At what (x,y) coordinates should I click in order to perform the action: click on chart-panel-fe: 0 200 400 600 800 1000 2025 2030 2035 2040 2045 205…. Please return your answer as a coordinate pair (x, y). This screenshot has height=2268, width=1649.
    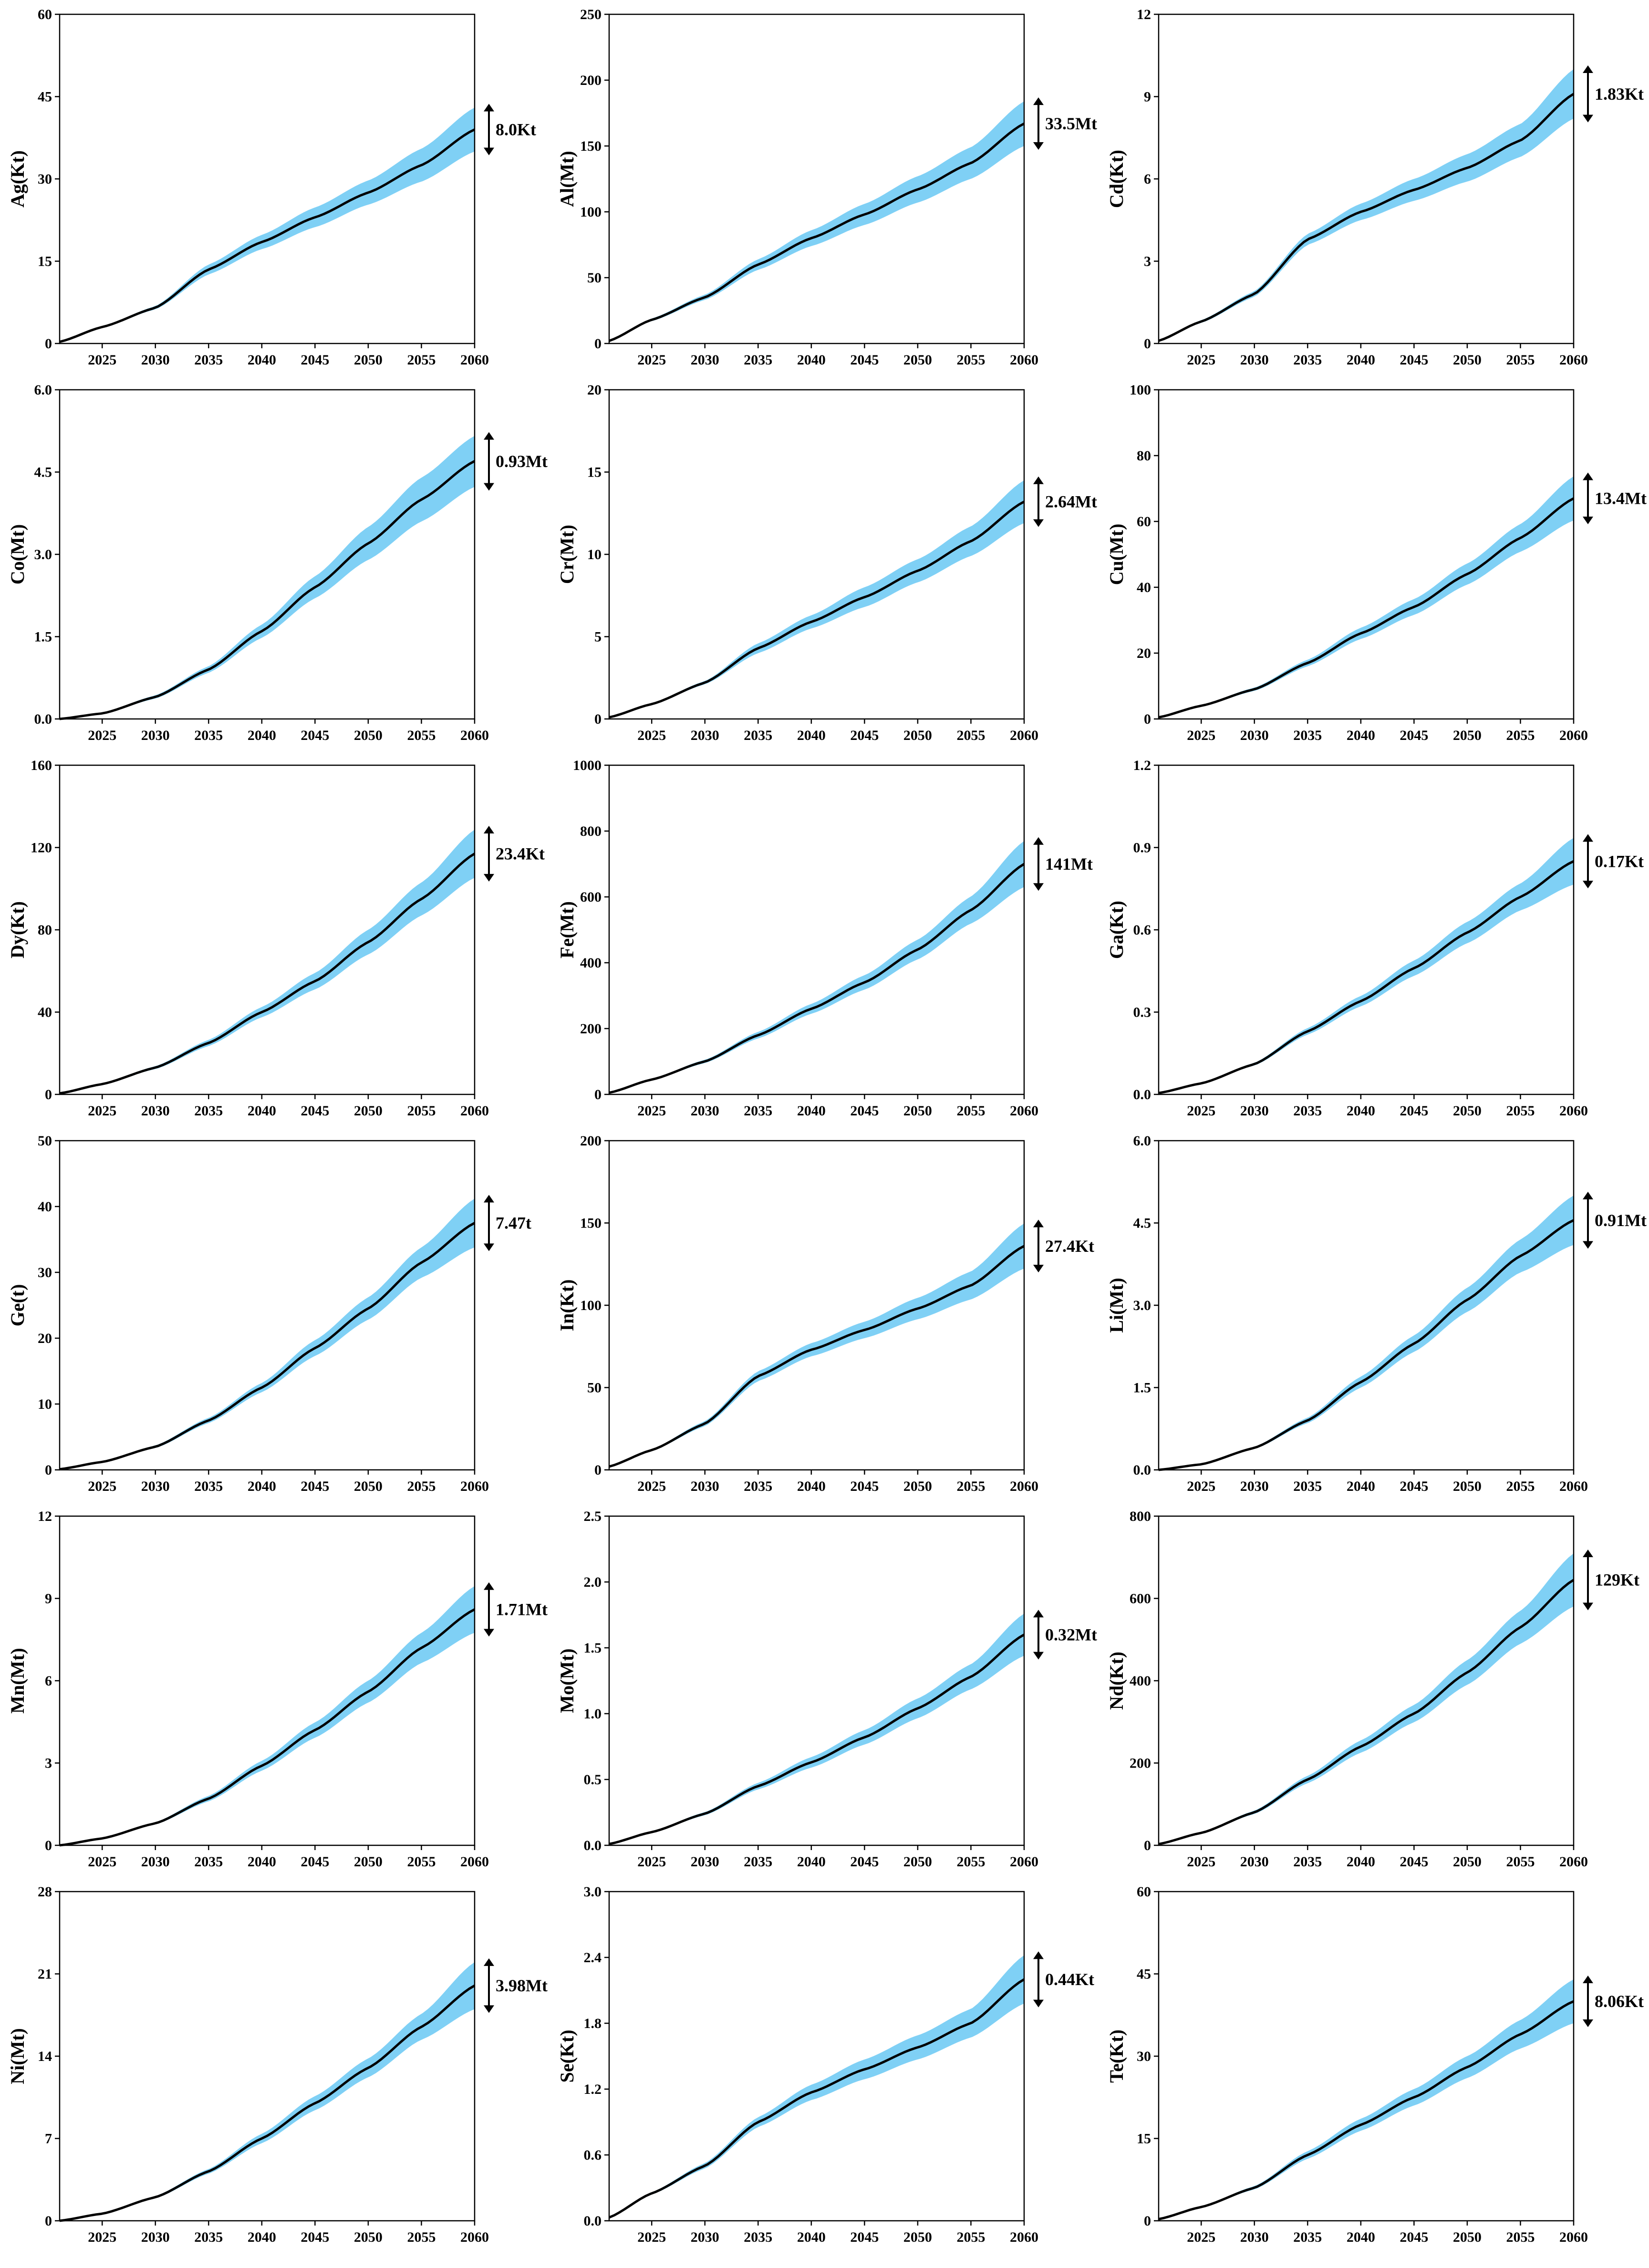
    Looking at the image, I should click on (824, 943).